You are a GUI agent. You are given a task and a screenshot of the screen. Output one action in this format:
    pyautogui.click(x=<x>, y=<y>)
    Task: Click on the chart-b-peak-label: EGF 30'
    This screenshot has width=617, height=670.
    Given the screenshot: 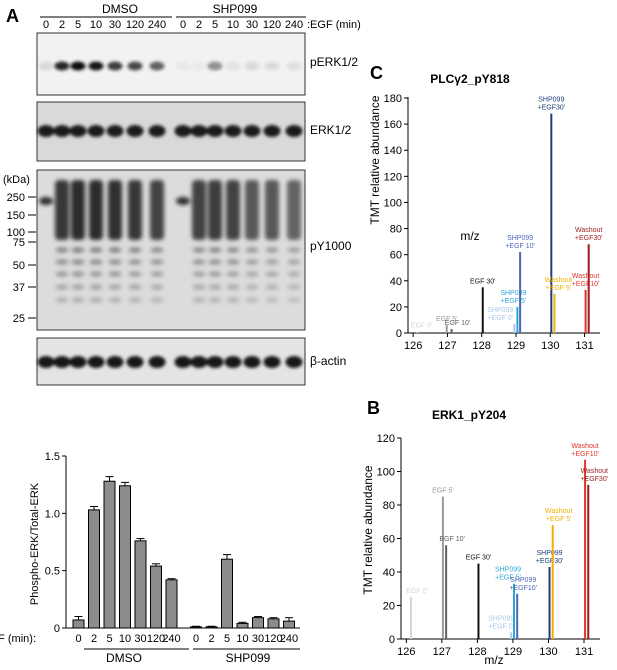 What is the action you would take?
    pyautogui.click(x=478, y=558)
    